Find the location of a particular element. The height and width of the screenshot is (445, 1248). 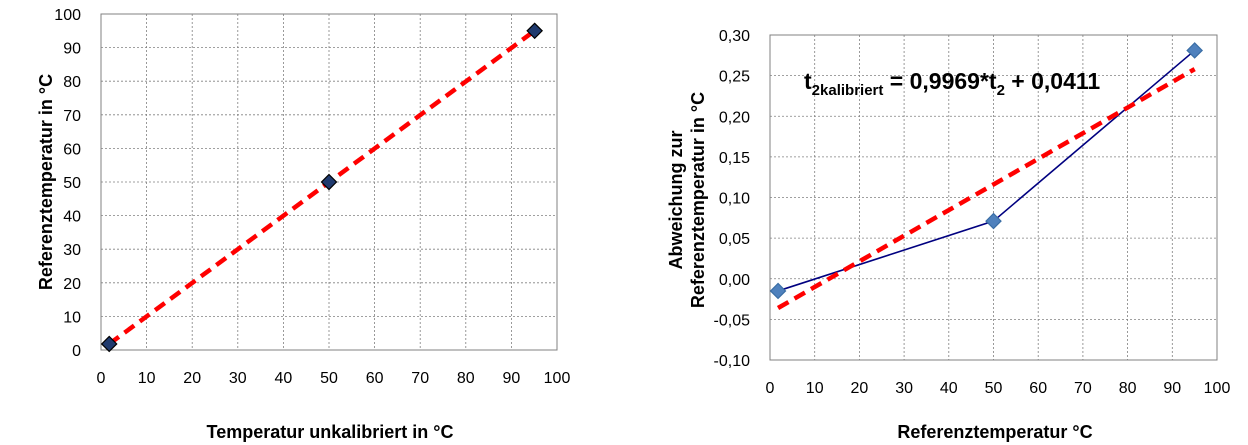

y-tick-label: -0,05 is located at coordinates (732, 320).